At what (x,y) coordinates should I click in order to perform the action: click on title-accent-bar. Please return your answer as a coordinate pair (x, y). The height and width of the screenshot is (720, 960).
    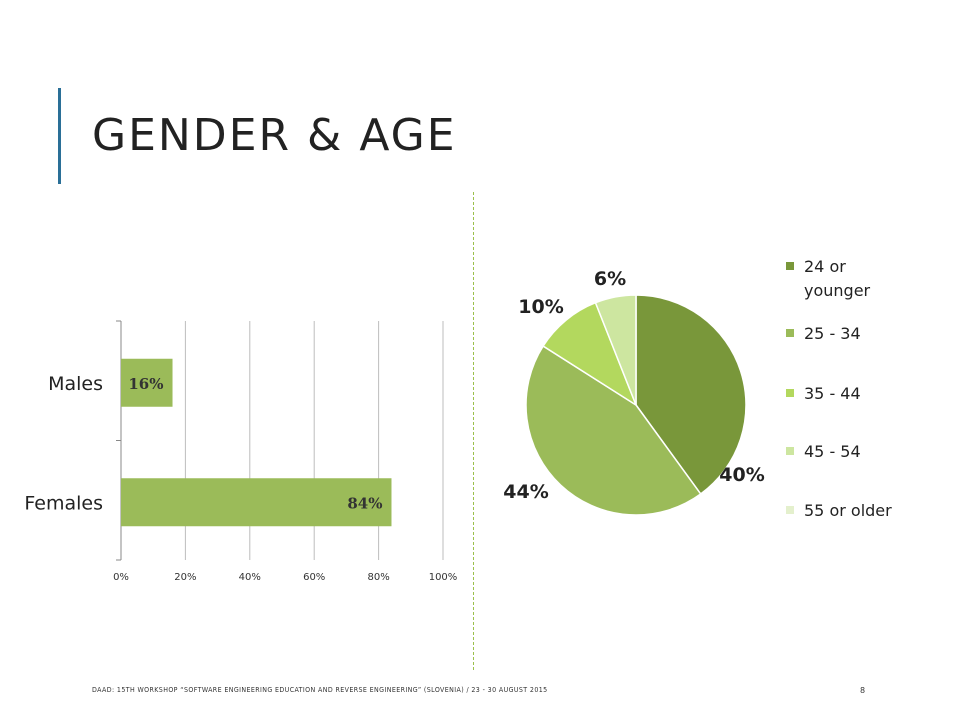
    Looking at the image, I should click on (59, 136).